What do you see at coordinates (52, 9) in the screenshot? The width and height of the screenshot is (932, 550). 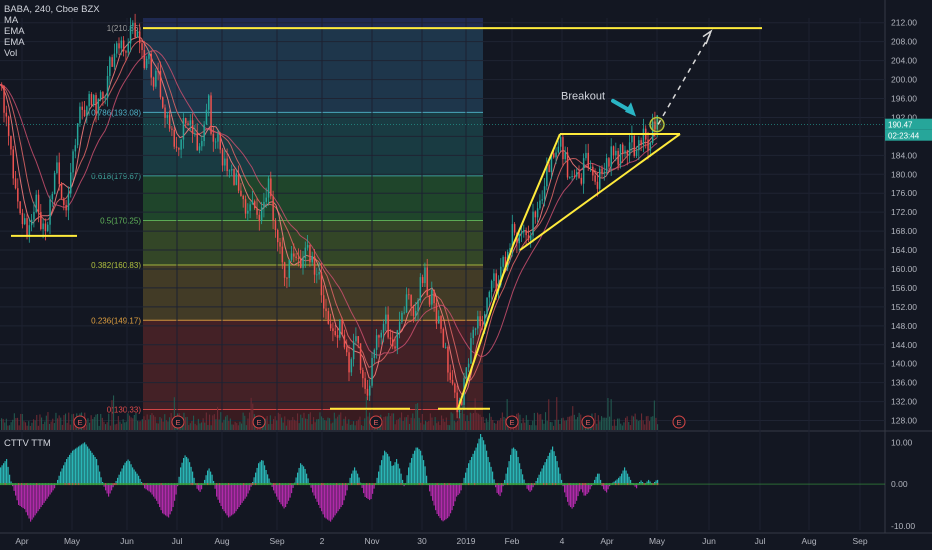 I see `symbol-line: BABA, 240, Cboe BZX` at bounding box center [52, 9].